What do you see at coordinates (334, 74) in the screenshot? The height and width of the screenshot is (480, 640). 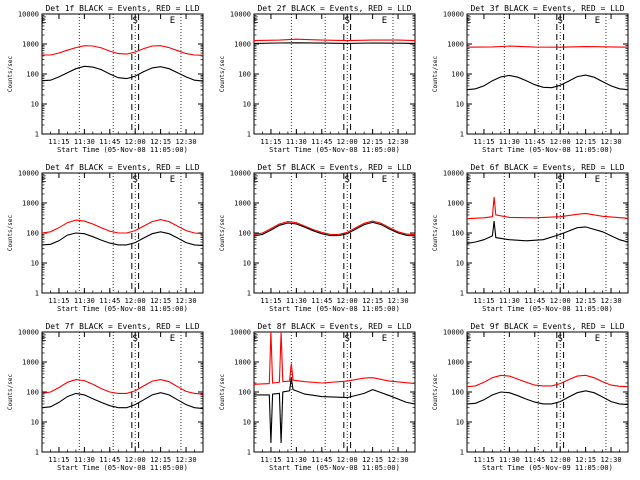 I see `plot-frame` at bounding box center [334, 74].